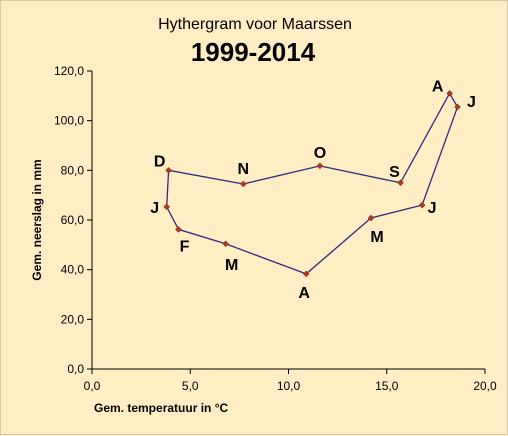 Image resolution: width=508 pixels, height=436 pixels. I want to click on y-tick-label: 100,0, so click(69, 121).